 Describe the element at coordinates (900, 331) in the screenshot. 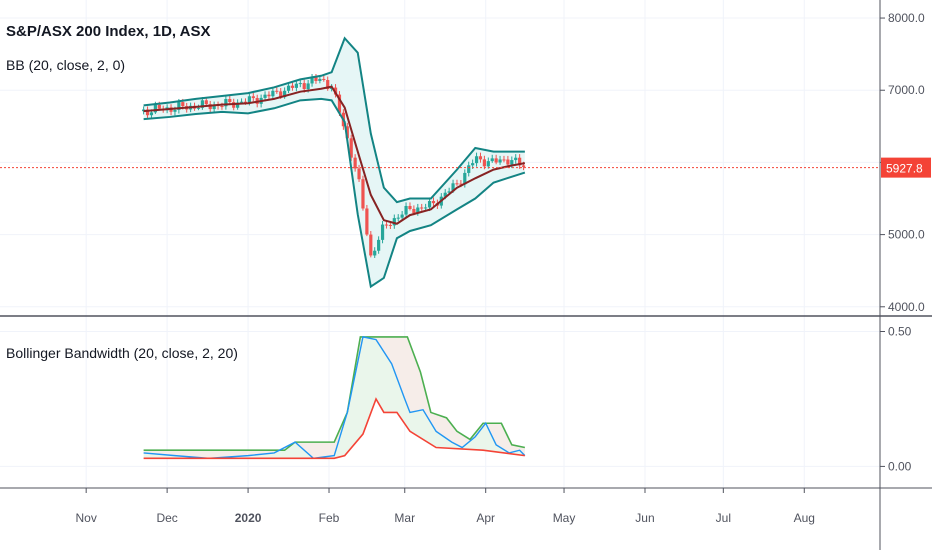

I see `bandwidth-tick-label: 0.50` at that location.